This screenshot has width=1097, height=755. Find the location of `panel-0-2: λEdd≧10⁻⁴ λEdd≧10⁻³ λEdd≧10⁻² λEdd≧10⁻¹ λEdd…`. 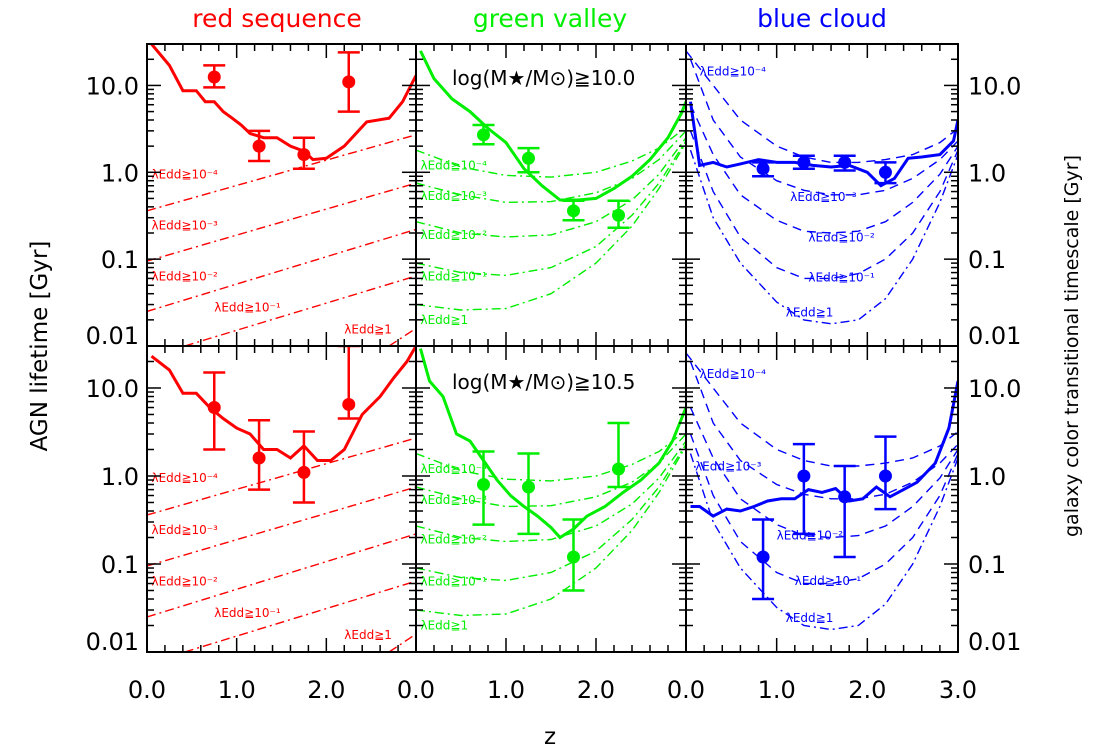

panel-0-2: λEdd≧10⁻⁴ λEdd≧10⁻³ λEdd≧10⁻² λEdd≧10⁻¹ λEdd… is located at coordinates (822, 195).